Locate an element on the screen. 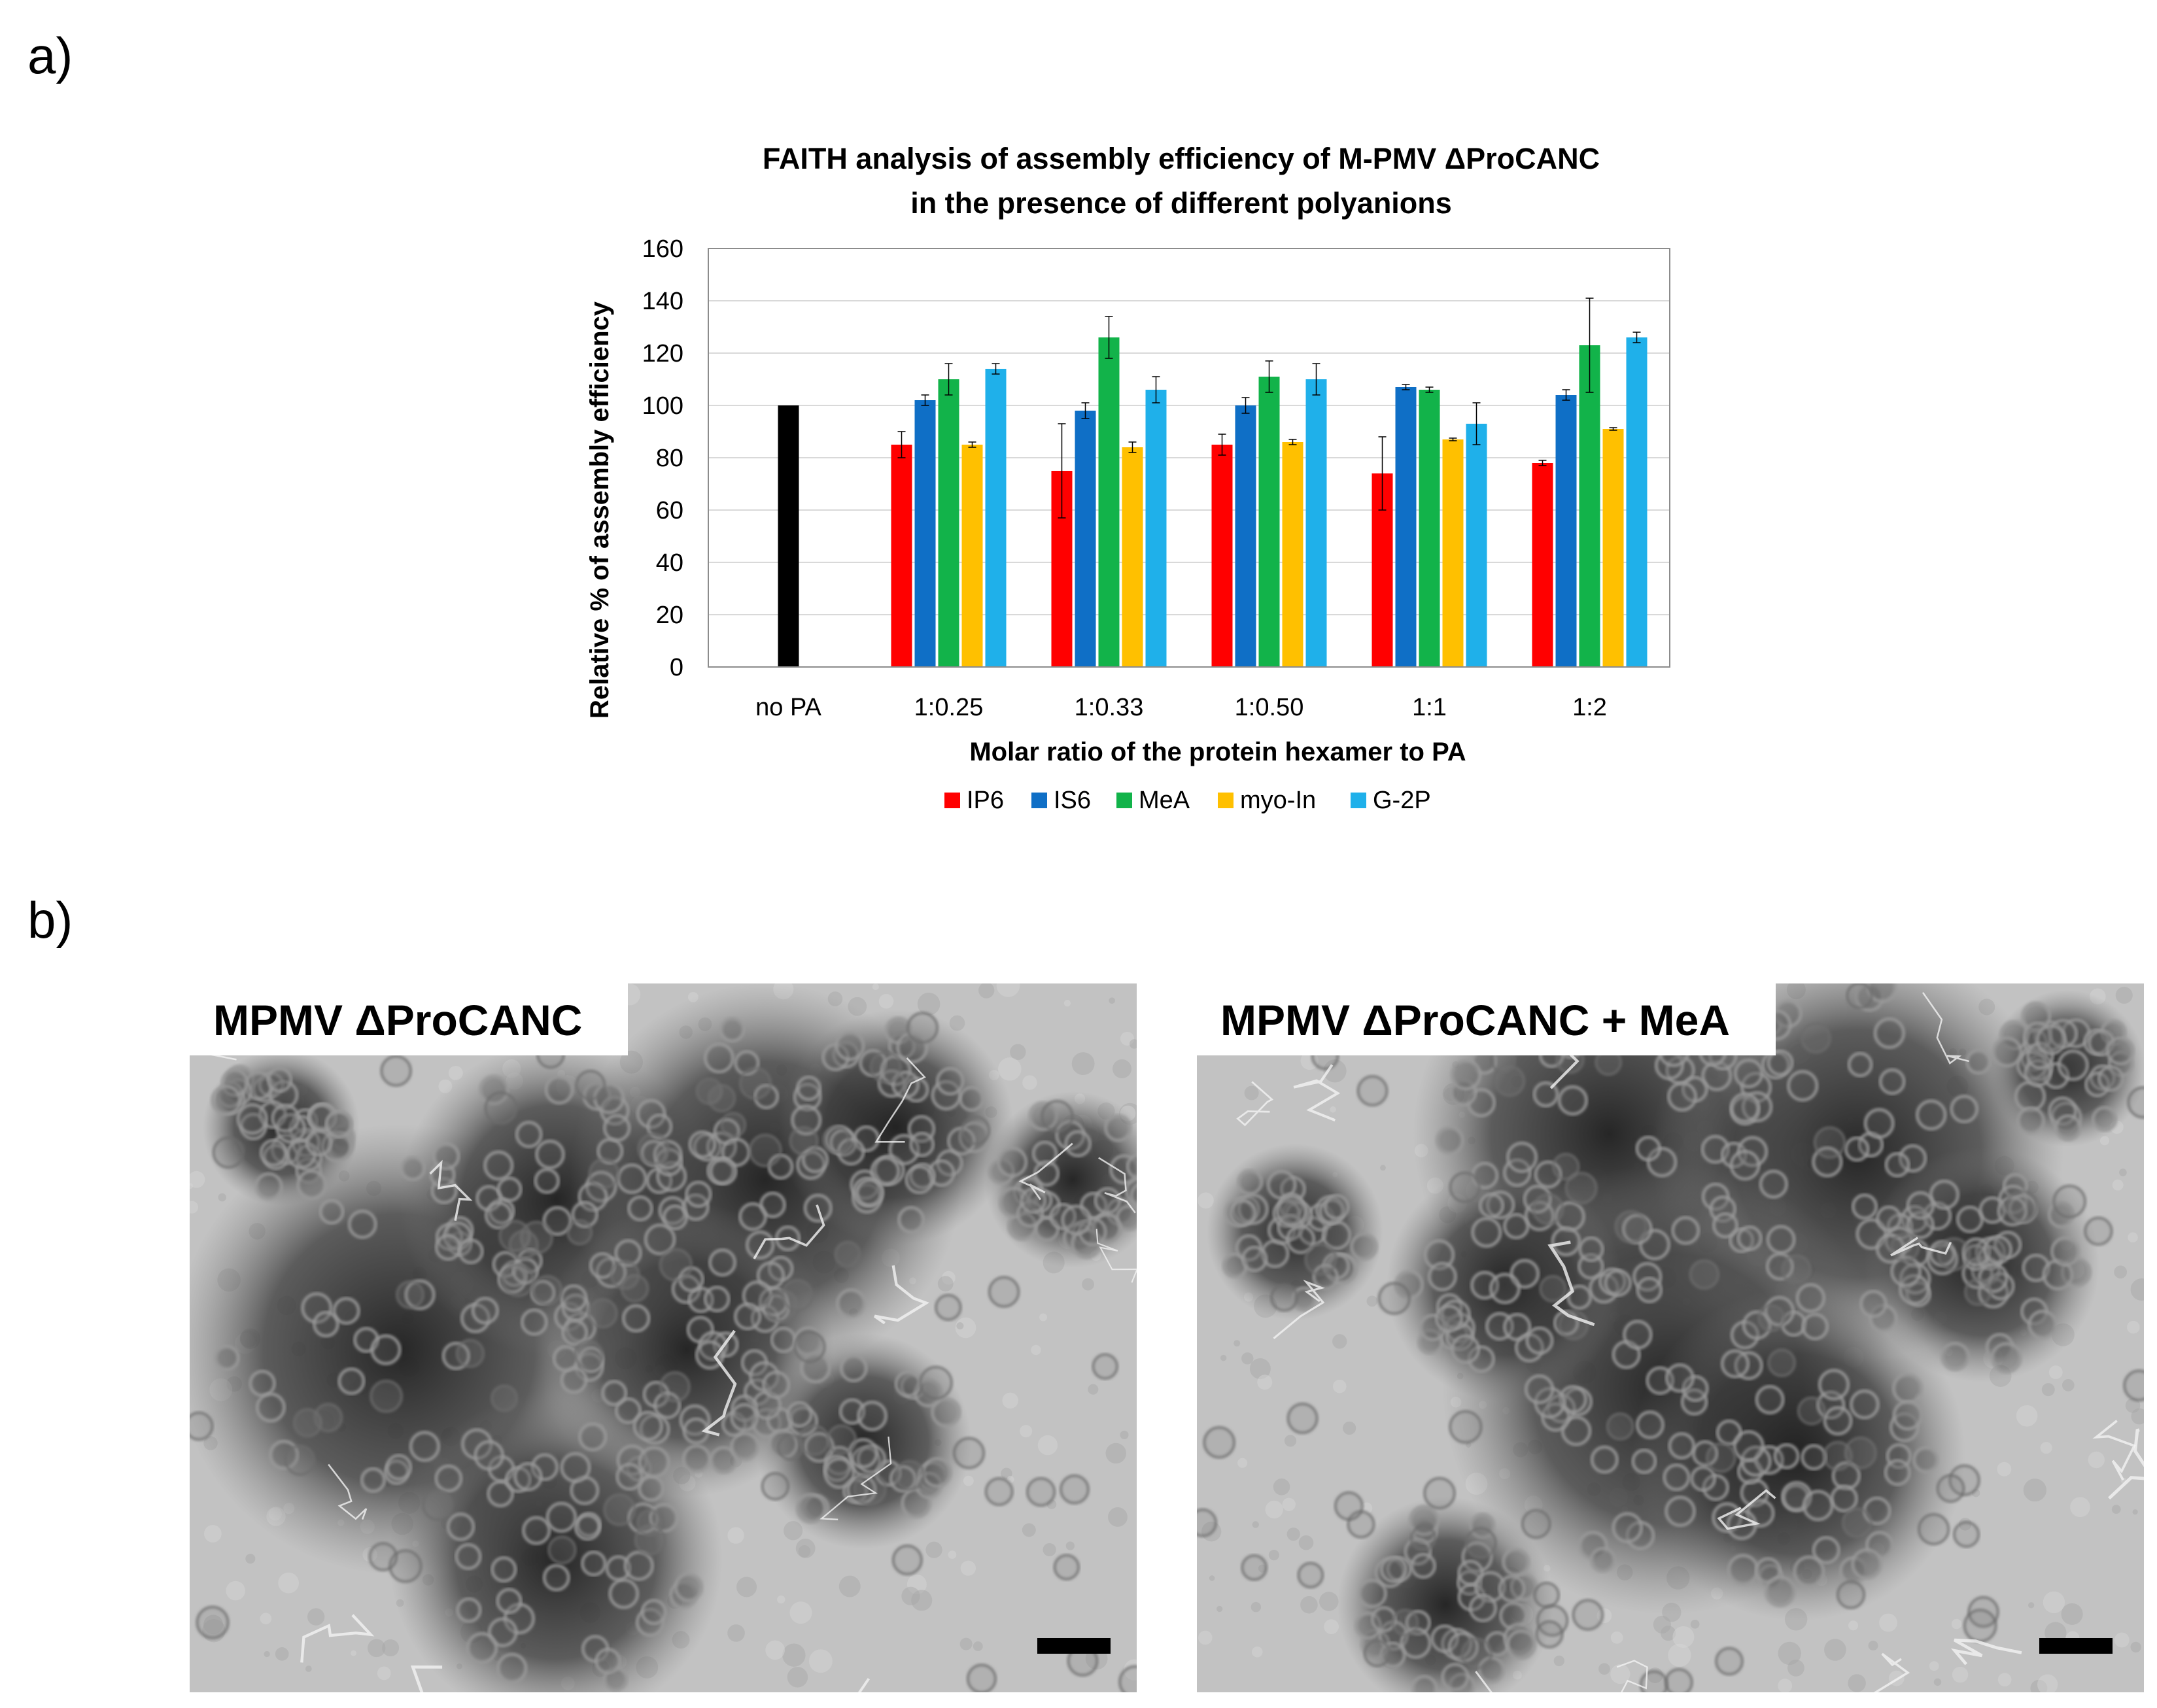 The width and height of the screenshot is (2157, 1708). plot-area-frame is located at coordinates (1189, 458).